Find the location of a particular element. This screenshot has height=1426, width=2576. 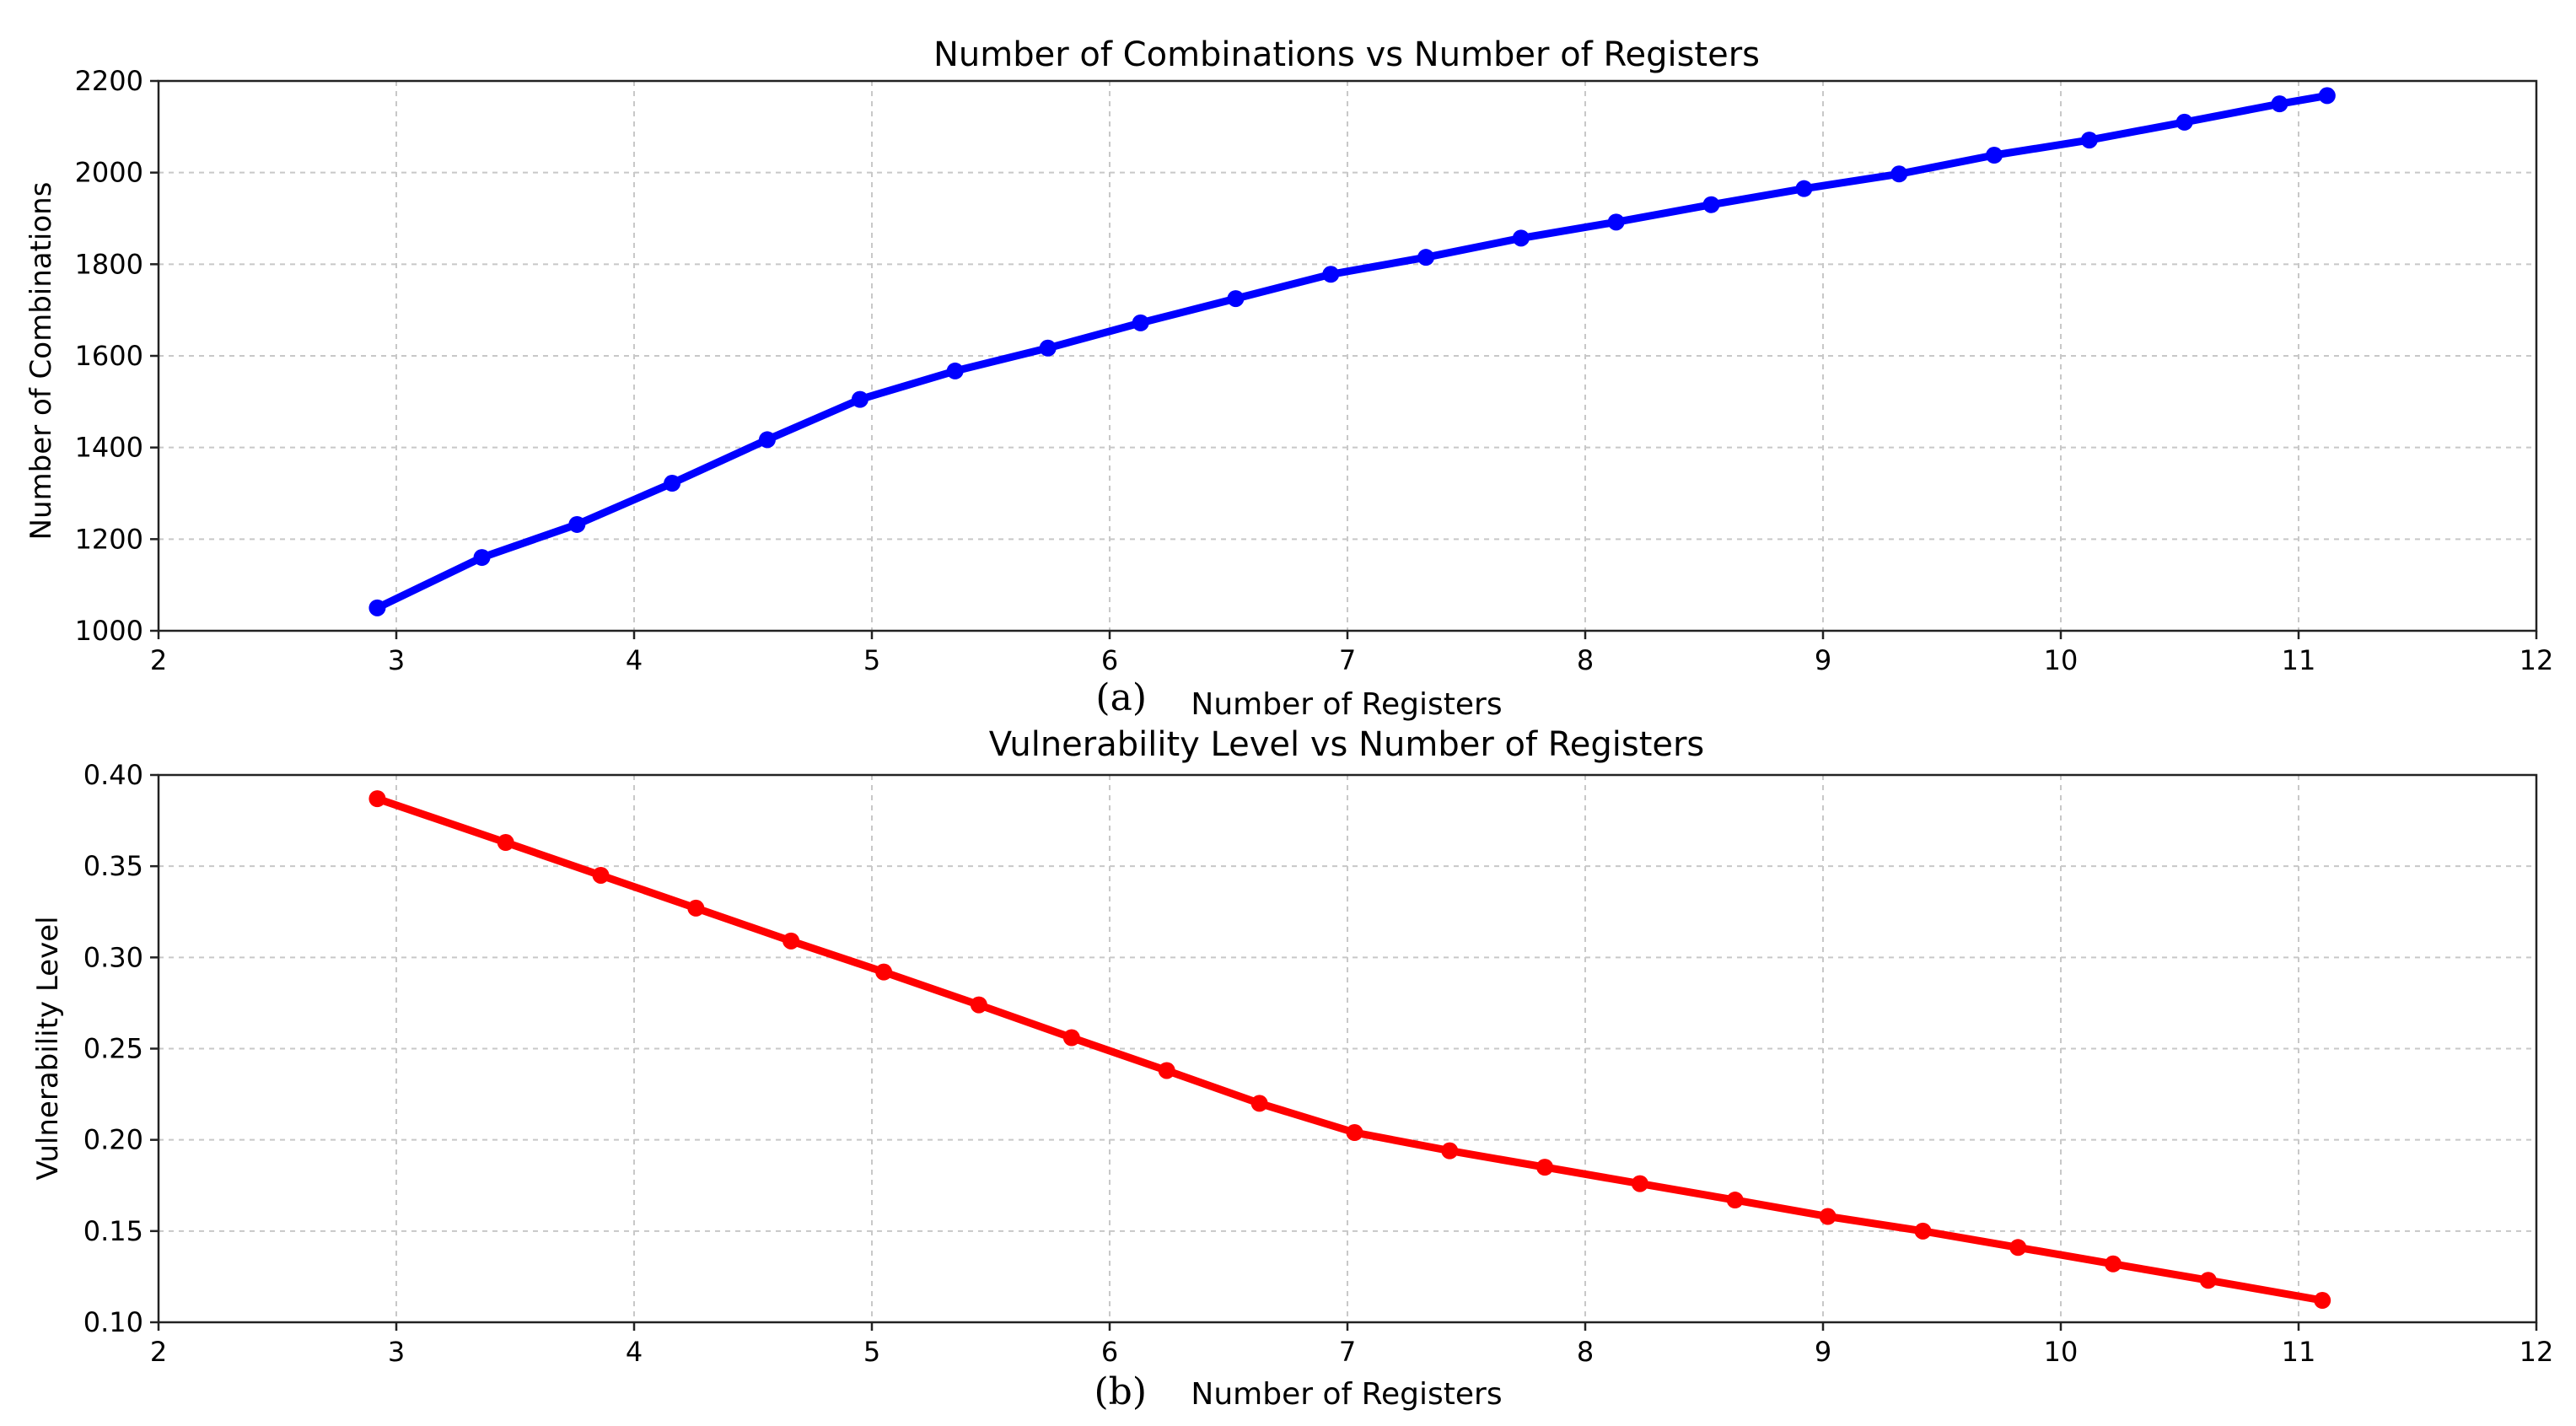

x-axis-label-b: Number of Registers is located at coordinates (1346, 1394).